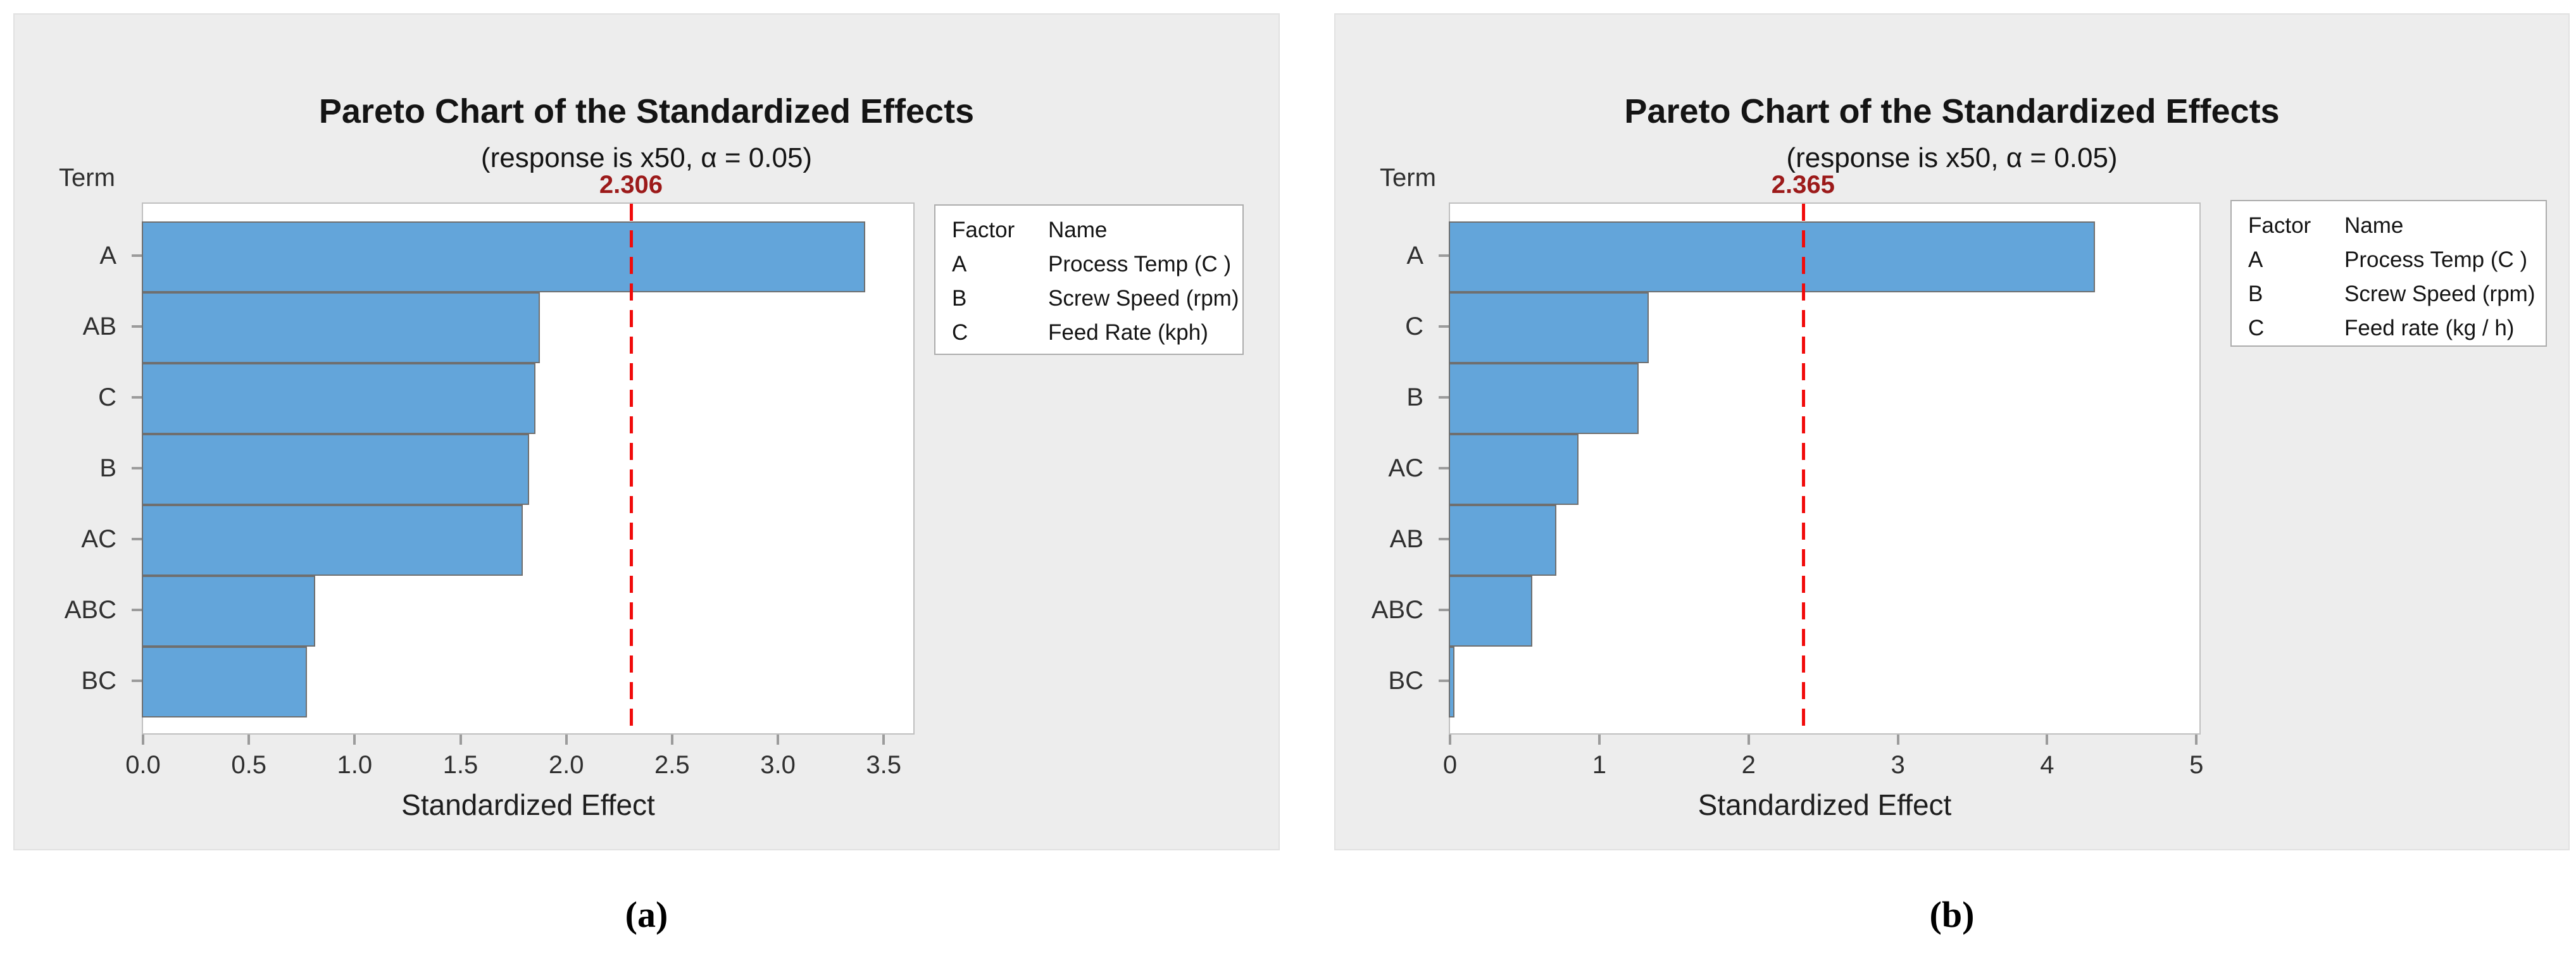 The image size is (2576, 975). Describe the element at coordinates (1898, 765) in the screenshot. I see `x-tick-label: 3` at that location.